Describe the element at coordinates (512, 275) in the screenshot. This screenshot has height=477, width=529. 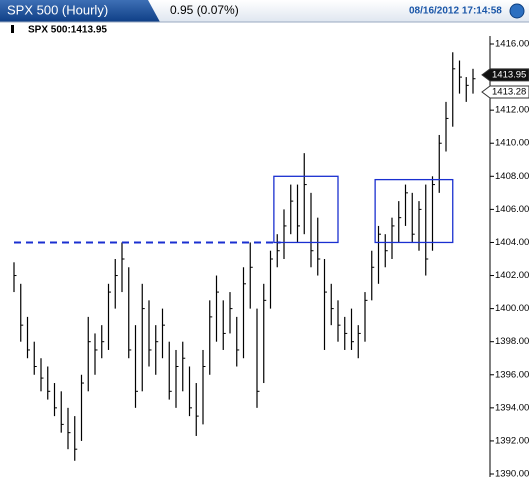
I see `y-tick-label: 1402.00` at that location.